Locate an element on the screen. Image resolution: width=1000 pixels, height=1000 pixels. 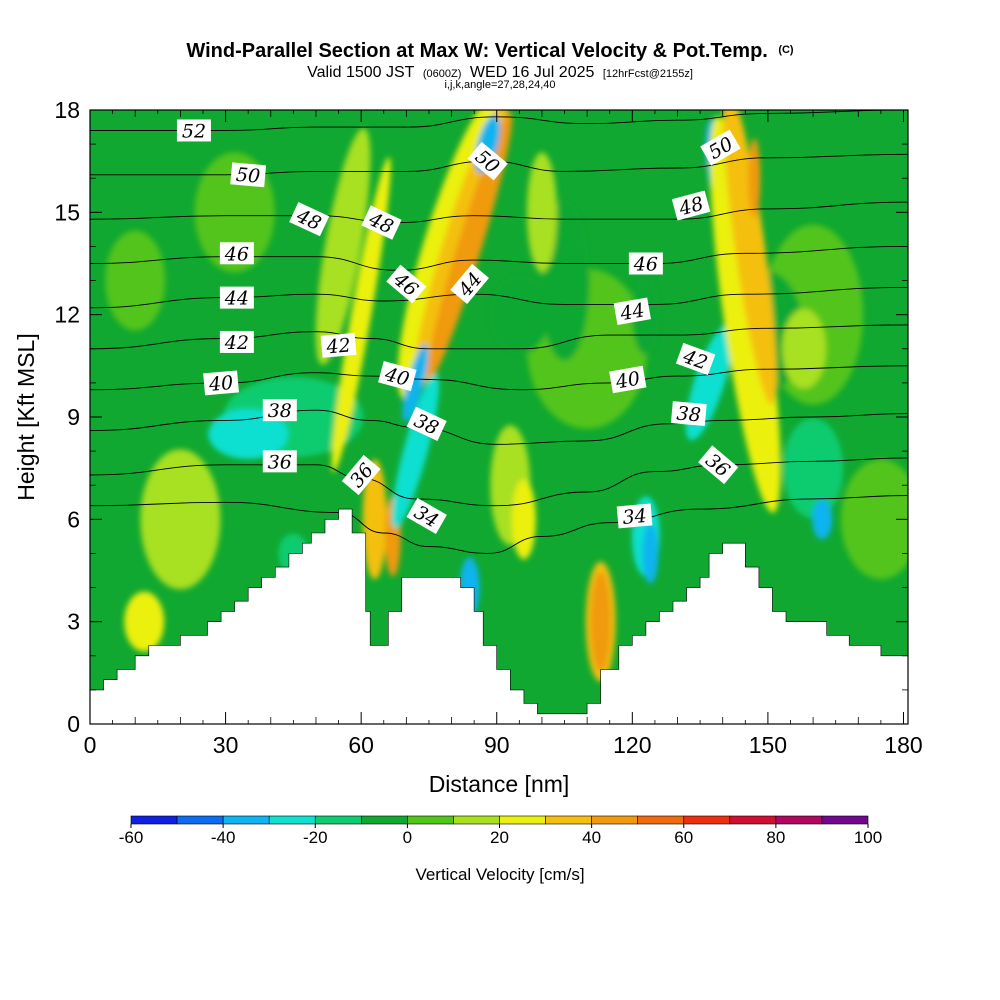
contour-label-text: 42 is located at coordinates (338, 346).